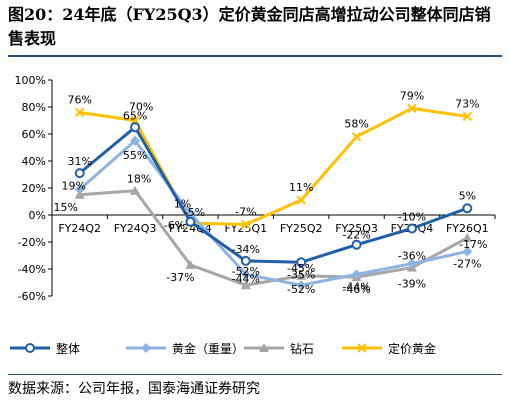  What do you see at coordinates (467, 103) in the screenshot?
I see `data-label: 73%` at bounding box center [467, 103].